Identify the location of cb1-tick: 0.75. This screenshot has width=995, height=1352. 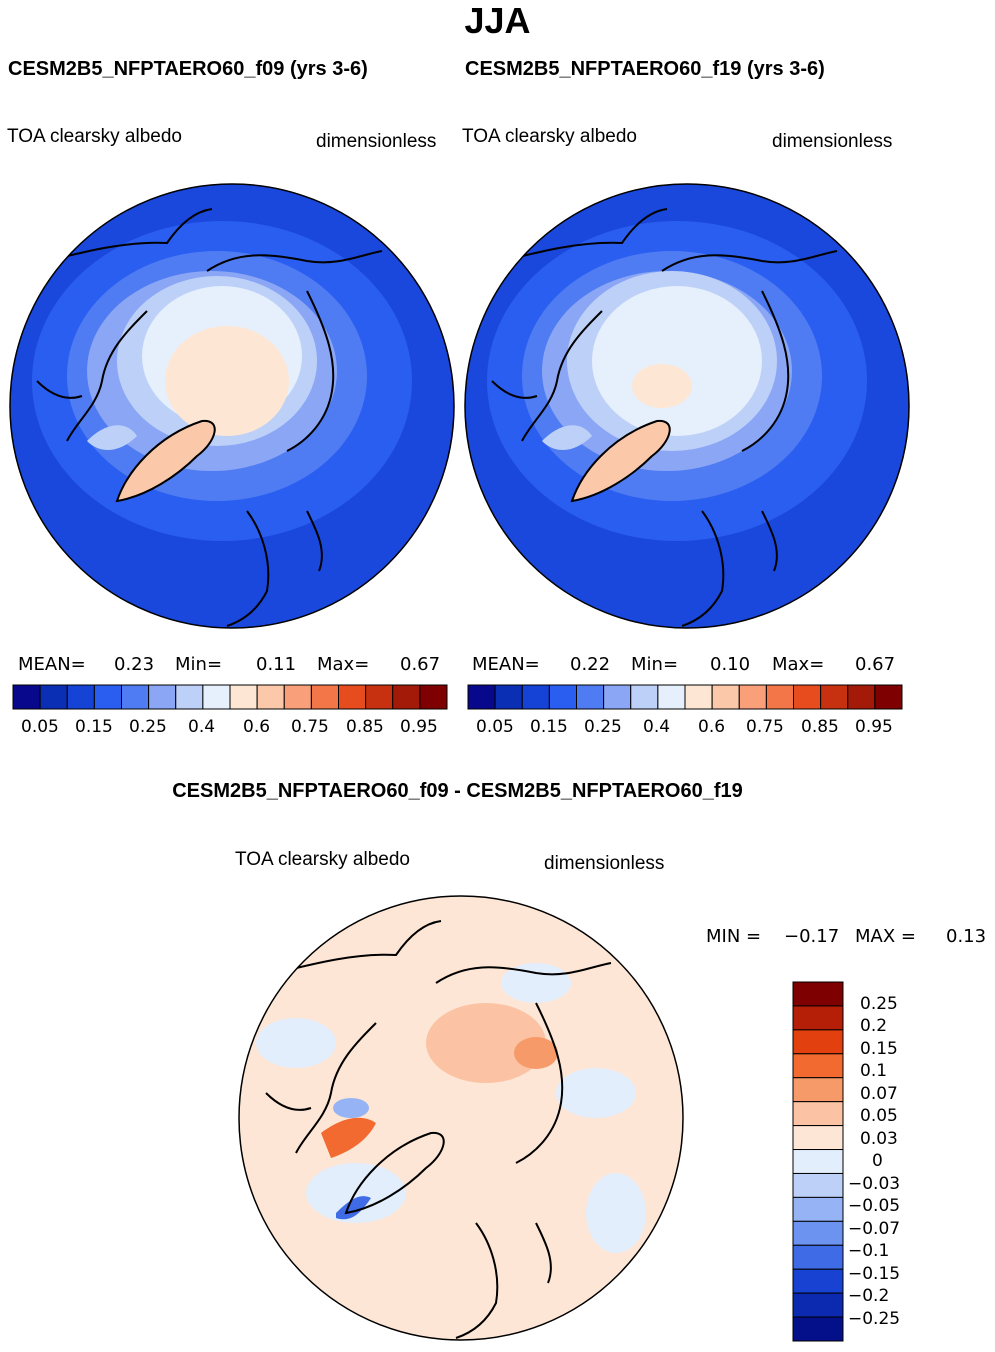
(310, 727).